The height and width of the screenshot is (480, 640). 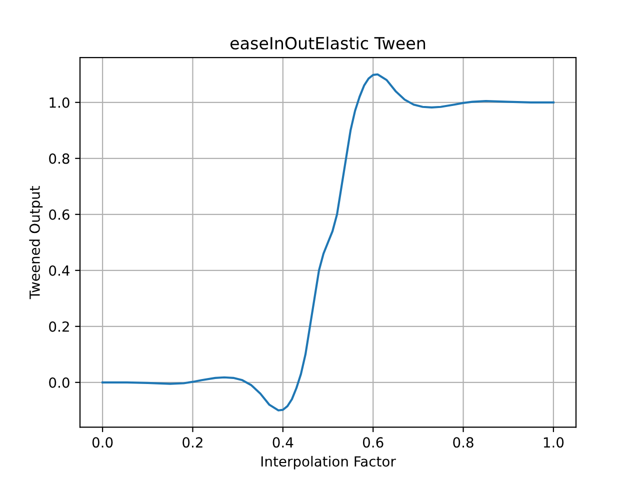 I want to click on x-tick-label: 0.0, so click(x=102, y=442).